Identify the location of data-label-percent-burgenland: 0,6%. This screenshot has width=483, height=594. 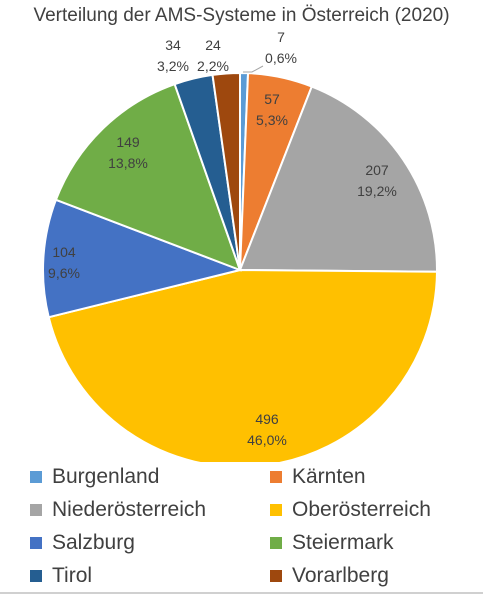
(281, 58).